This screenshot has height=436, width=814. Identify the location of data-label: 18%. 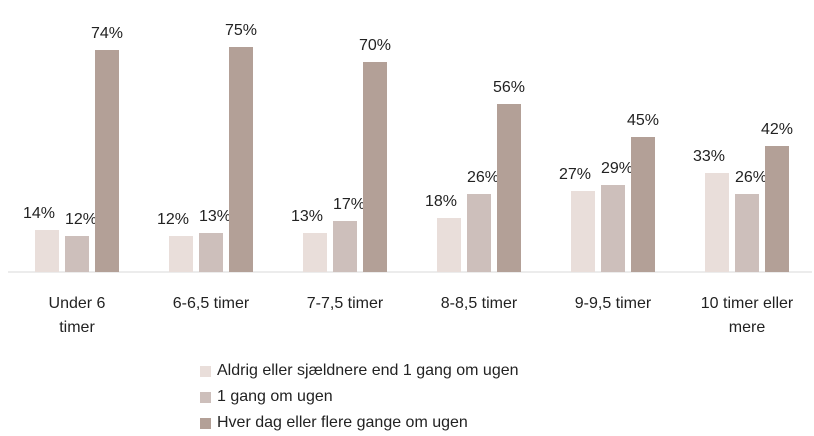
(441, 201).